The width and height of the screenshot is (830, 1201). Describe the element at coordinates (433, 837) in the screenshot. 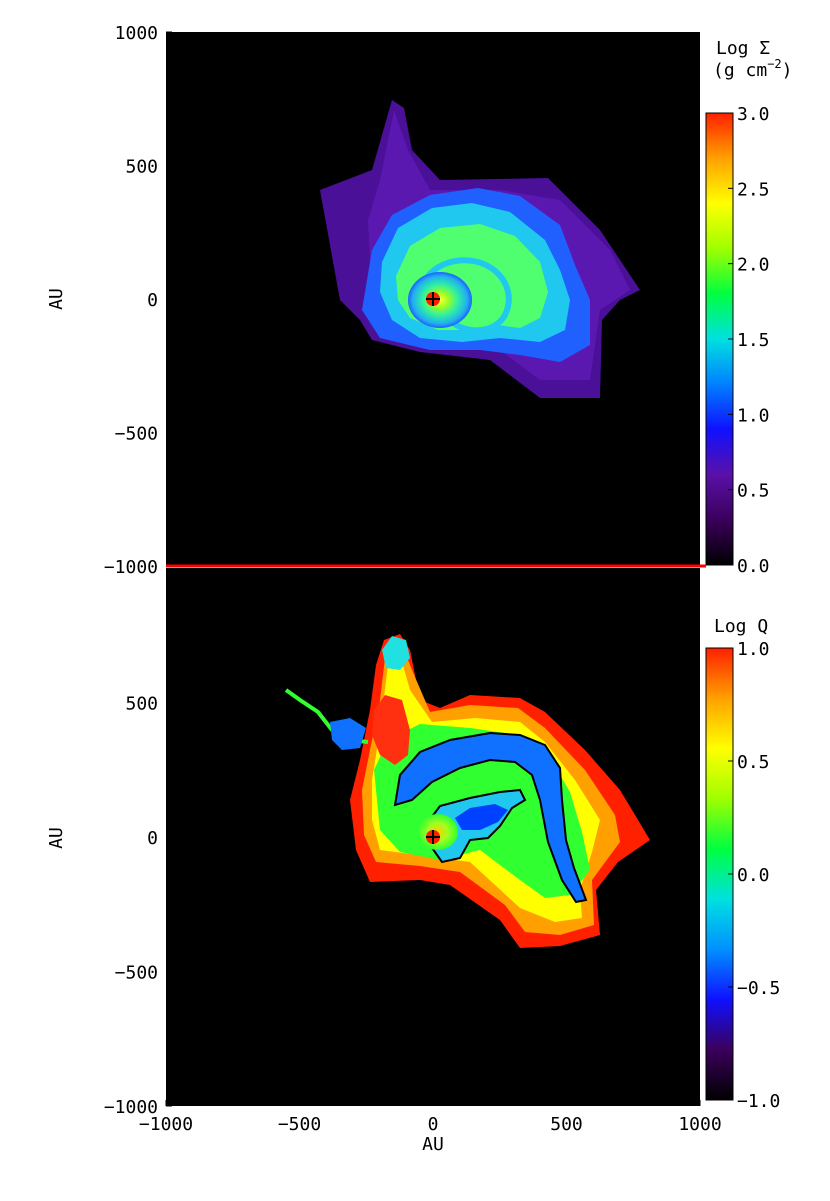

I see `central-object-marker-bottom` at that location.